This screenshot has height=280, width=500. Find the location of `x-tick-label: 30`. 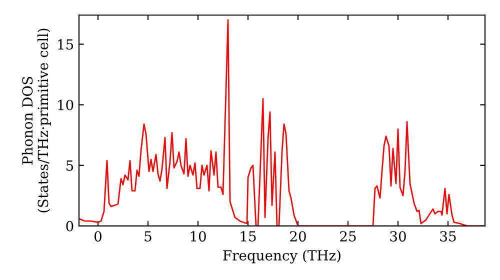

x-tick-label: 30 is located at coordinates (398, 236).